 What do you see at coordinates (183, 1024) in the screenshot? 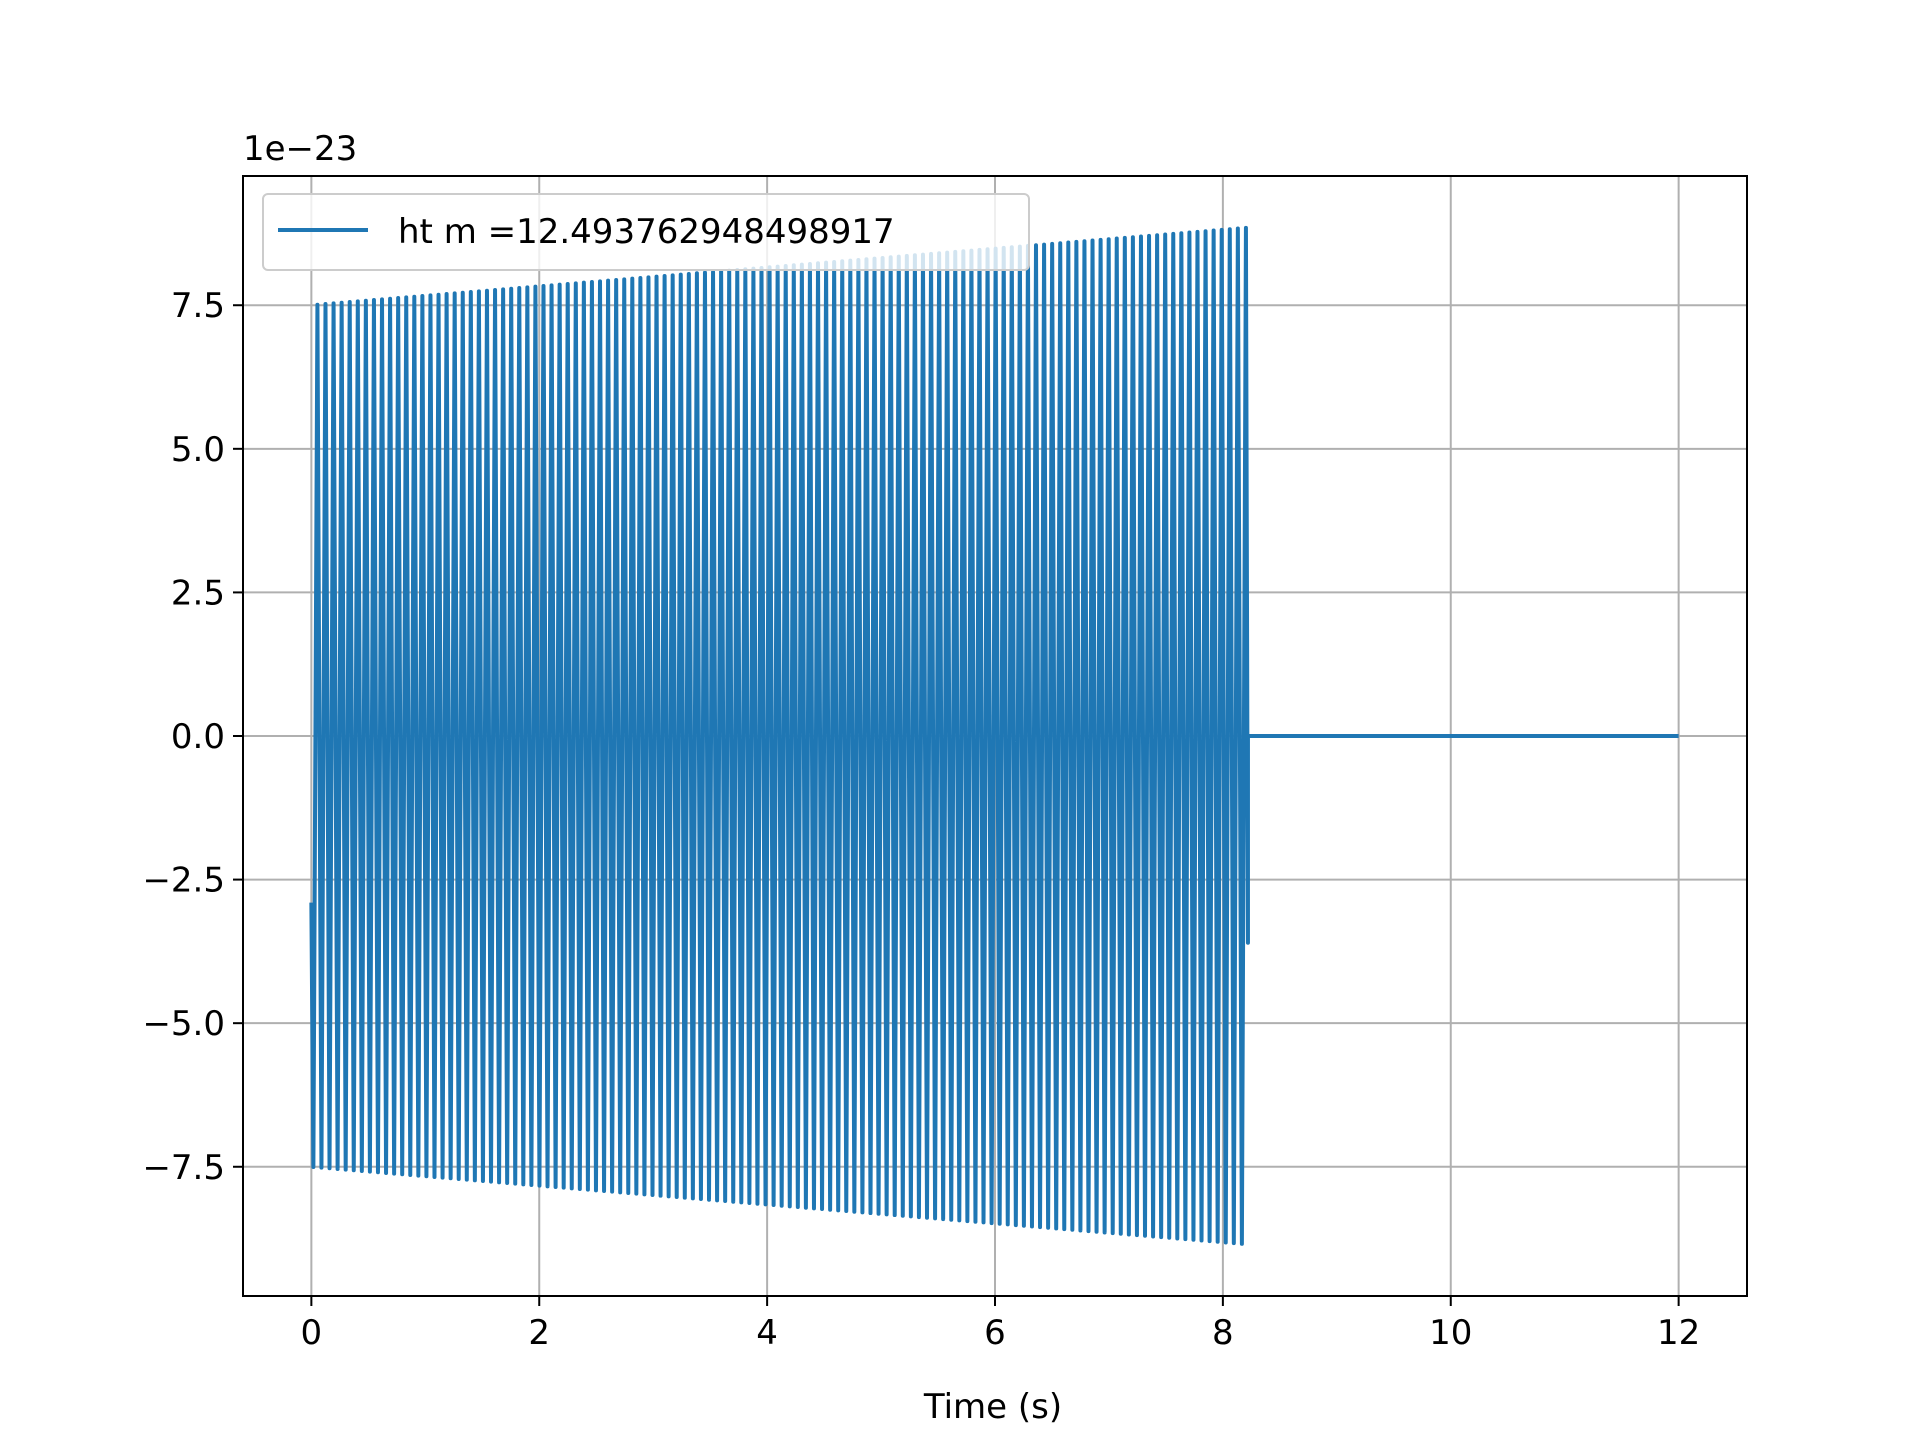
I see `y-tick-label: −5.0` at bounding box center [183, 1024].